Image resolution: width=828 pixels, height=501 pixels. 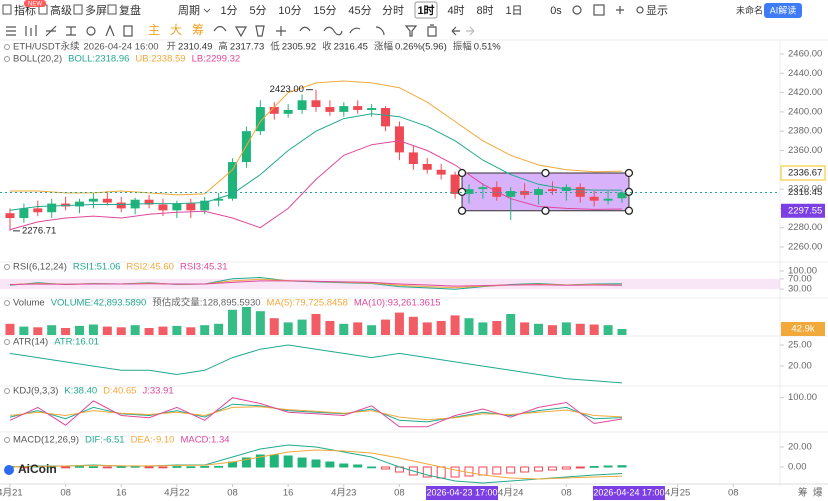 What do you see at coordinates (121, 493) in the screenshot?
I see `x-tick-label: 16` at bounding box center [121, 493].